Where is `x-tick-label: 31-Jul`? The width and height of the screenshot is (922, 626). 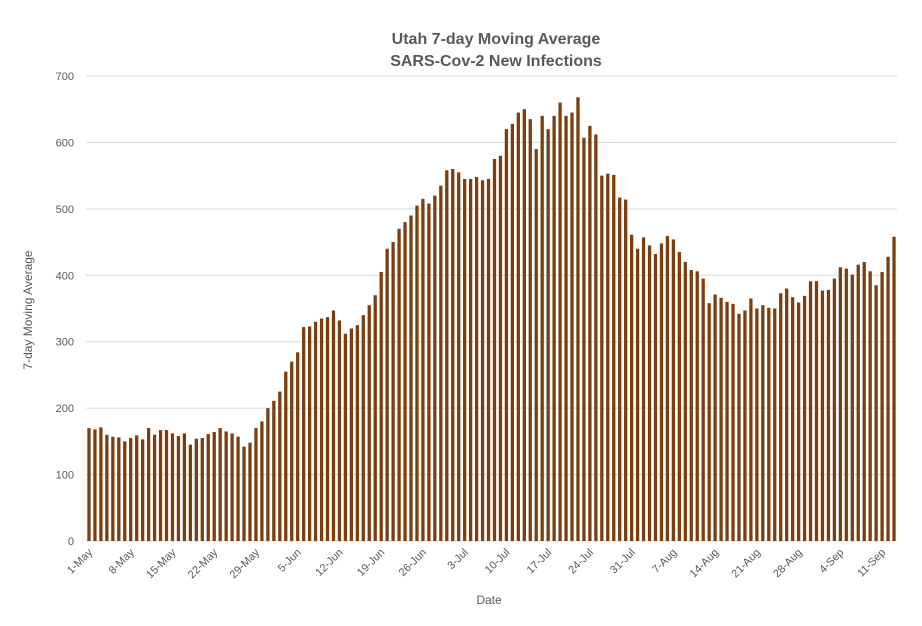
x-tick-label: 31-Jul is located at coordinates (623, 562).